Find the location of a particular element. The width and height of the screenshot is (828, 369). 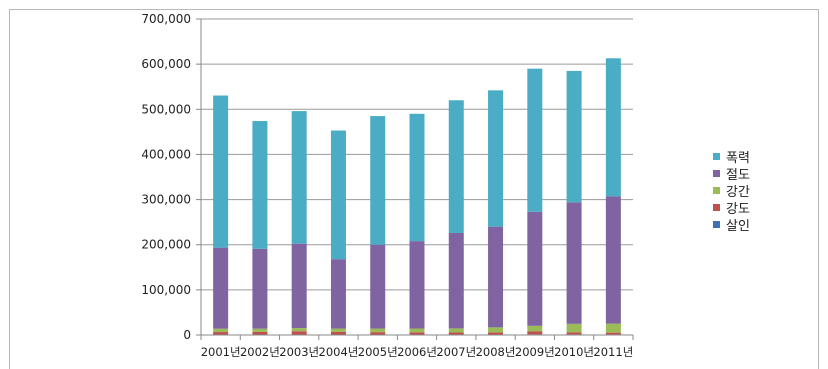

x-tick-label: 2010년 is located at coordinates (574, 352).